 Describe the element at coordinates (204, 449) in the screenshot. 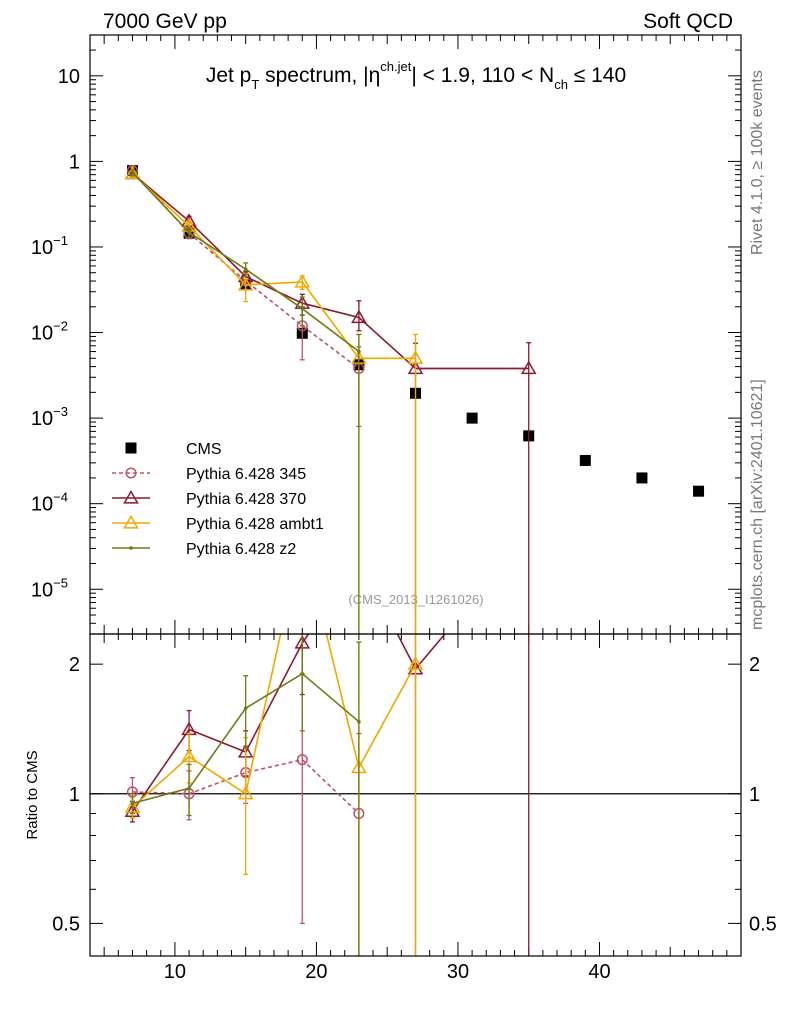

I see `legend-label: CMS` at that location.